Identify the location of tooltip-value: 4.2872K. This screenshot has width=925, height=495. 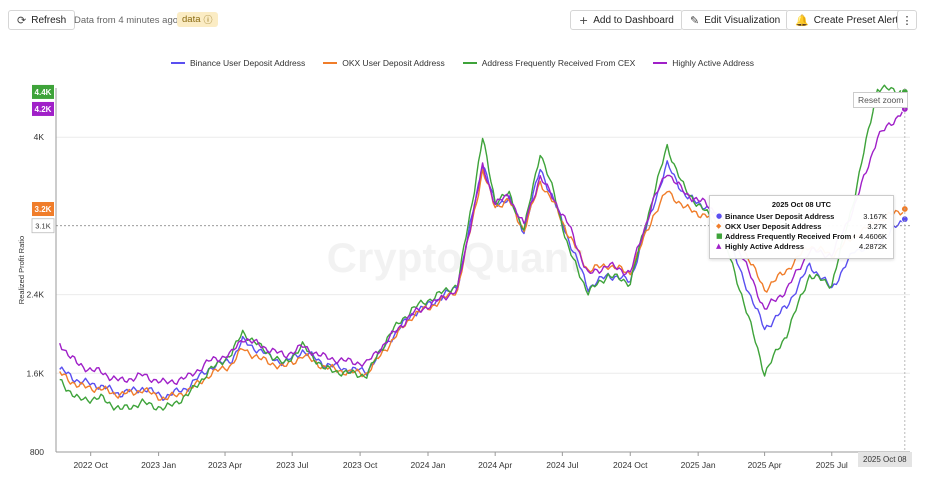
(873, 246).